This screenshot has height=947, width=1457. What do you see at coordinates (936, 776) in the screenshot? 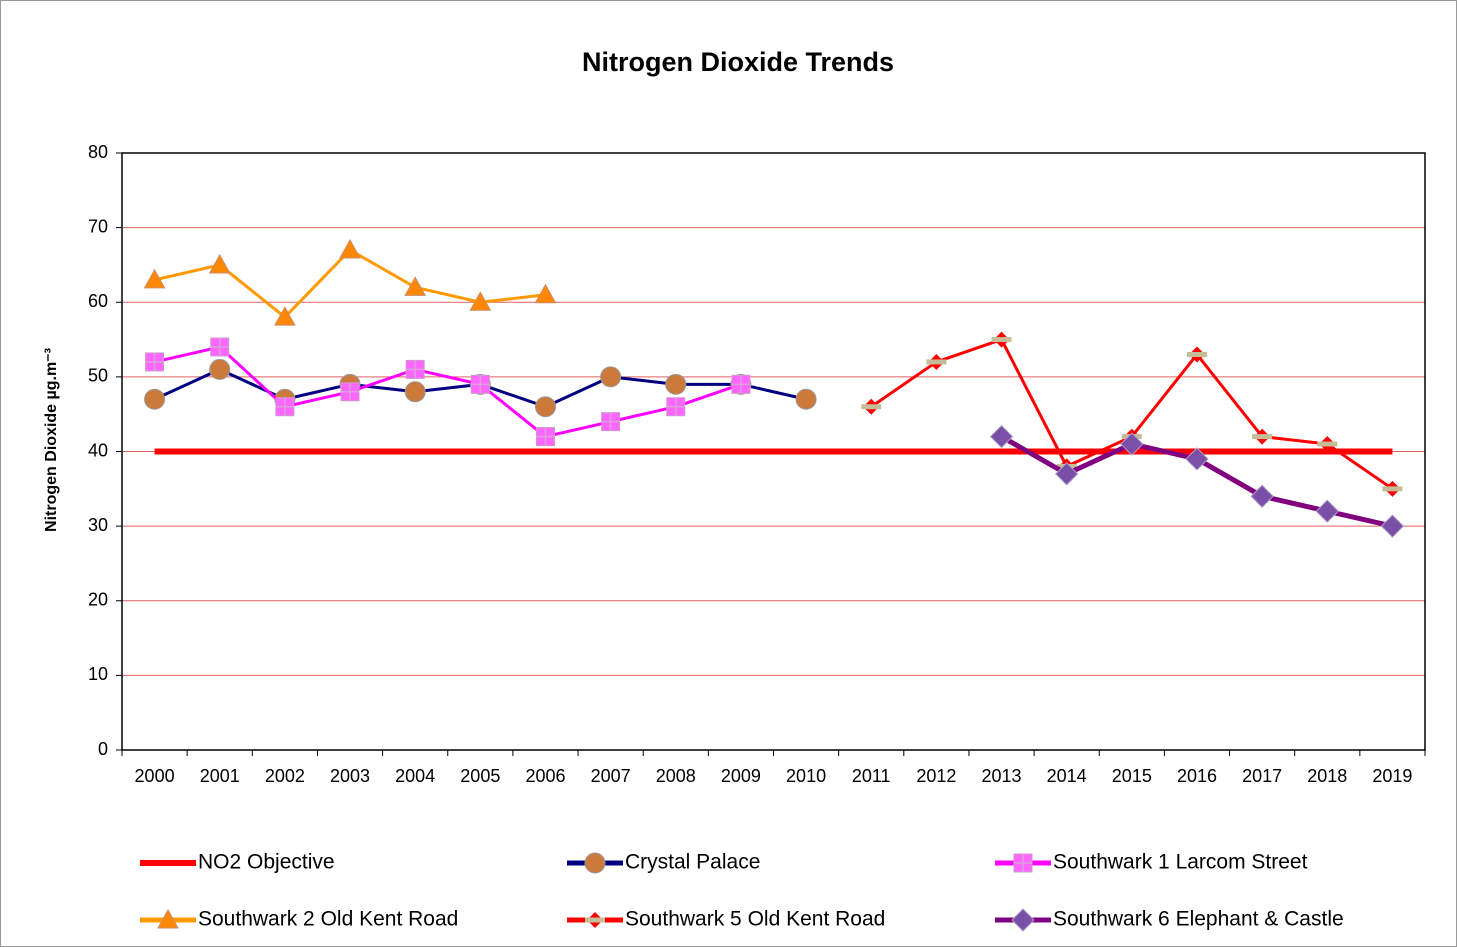
I see `x-tick-label: 2012` at bounding box center [936, 776].